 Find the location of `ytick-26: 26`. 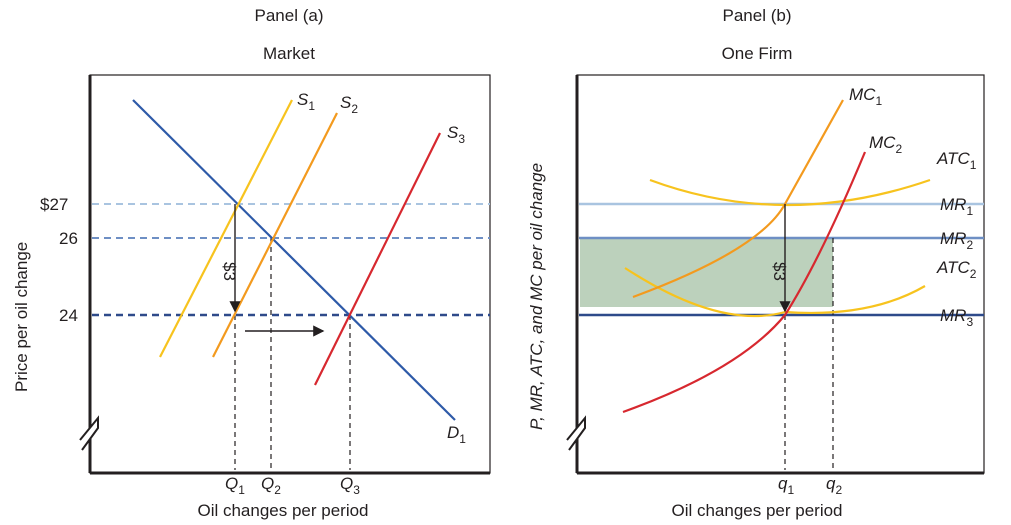

ytick-26: 26 is located at coordinates (68, 238).